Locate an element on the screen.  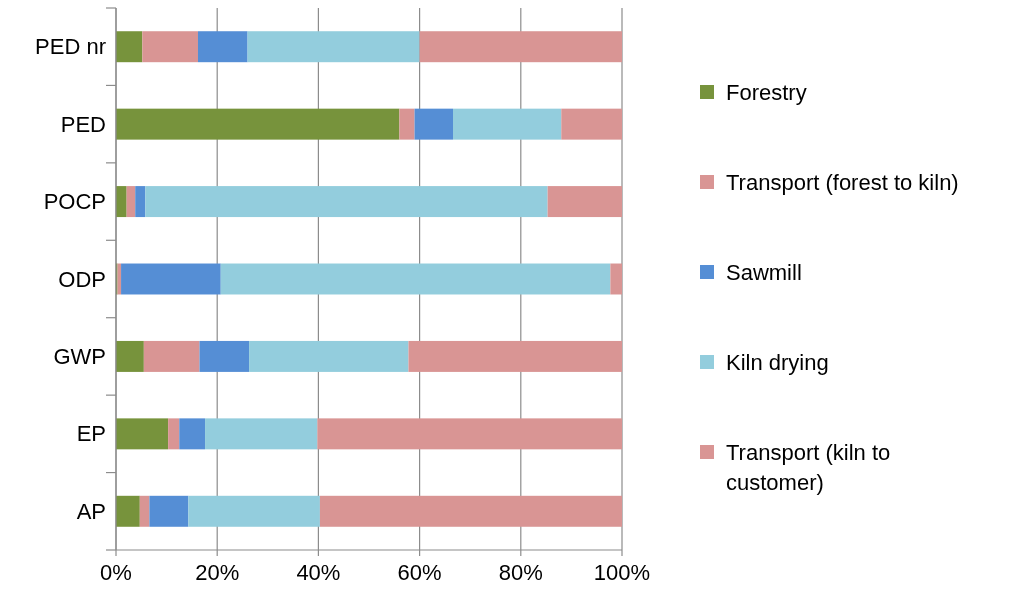
legend-label: Kiln drying is located at coordinates (777, 362).